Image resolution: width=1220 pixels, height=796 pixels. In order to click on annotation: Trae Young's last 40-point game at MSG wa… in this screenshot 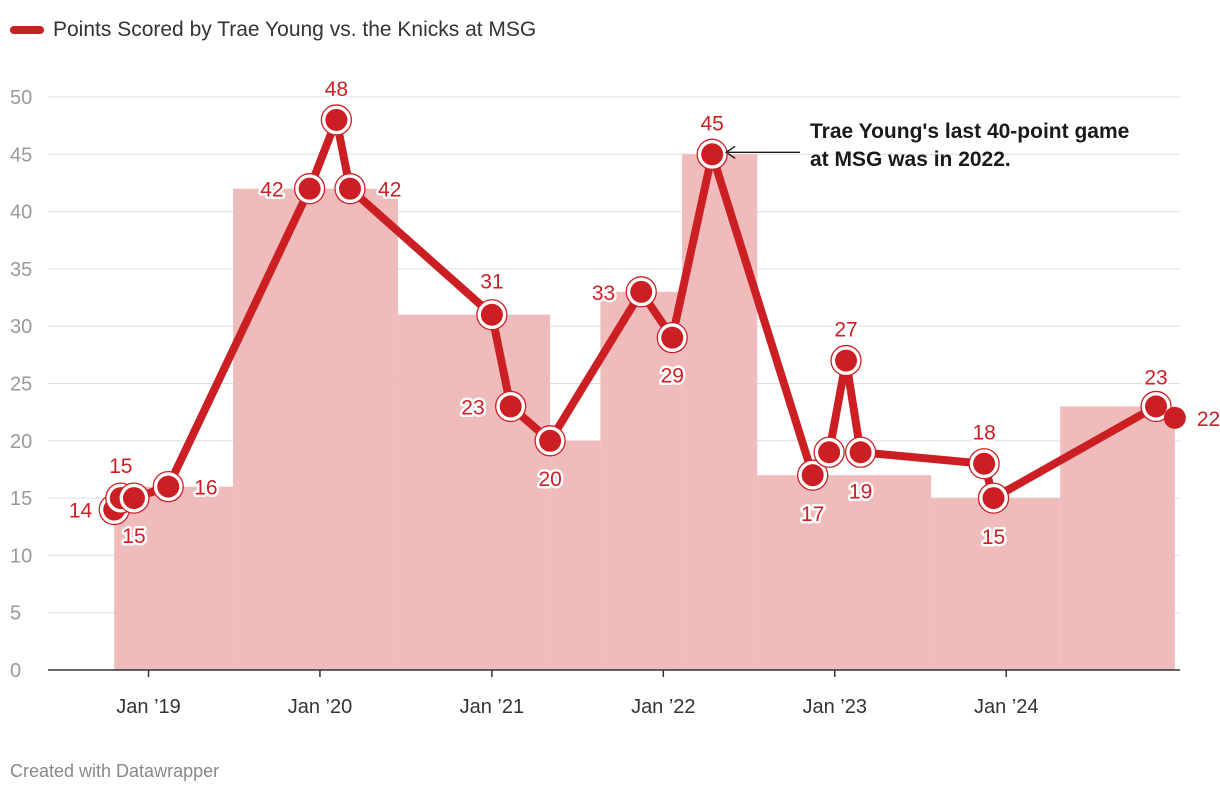, I will do `click(926, 145)`.